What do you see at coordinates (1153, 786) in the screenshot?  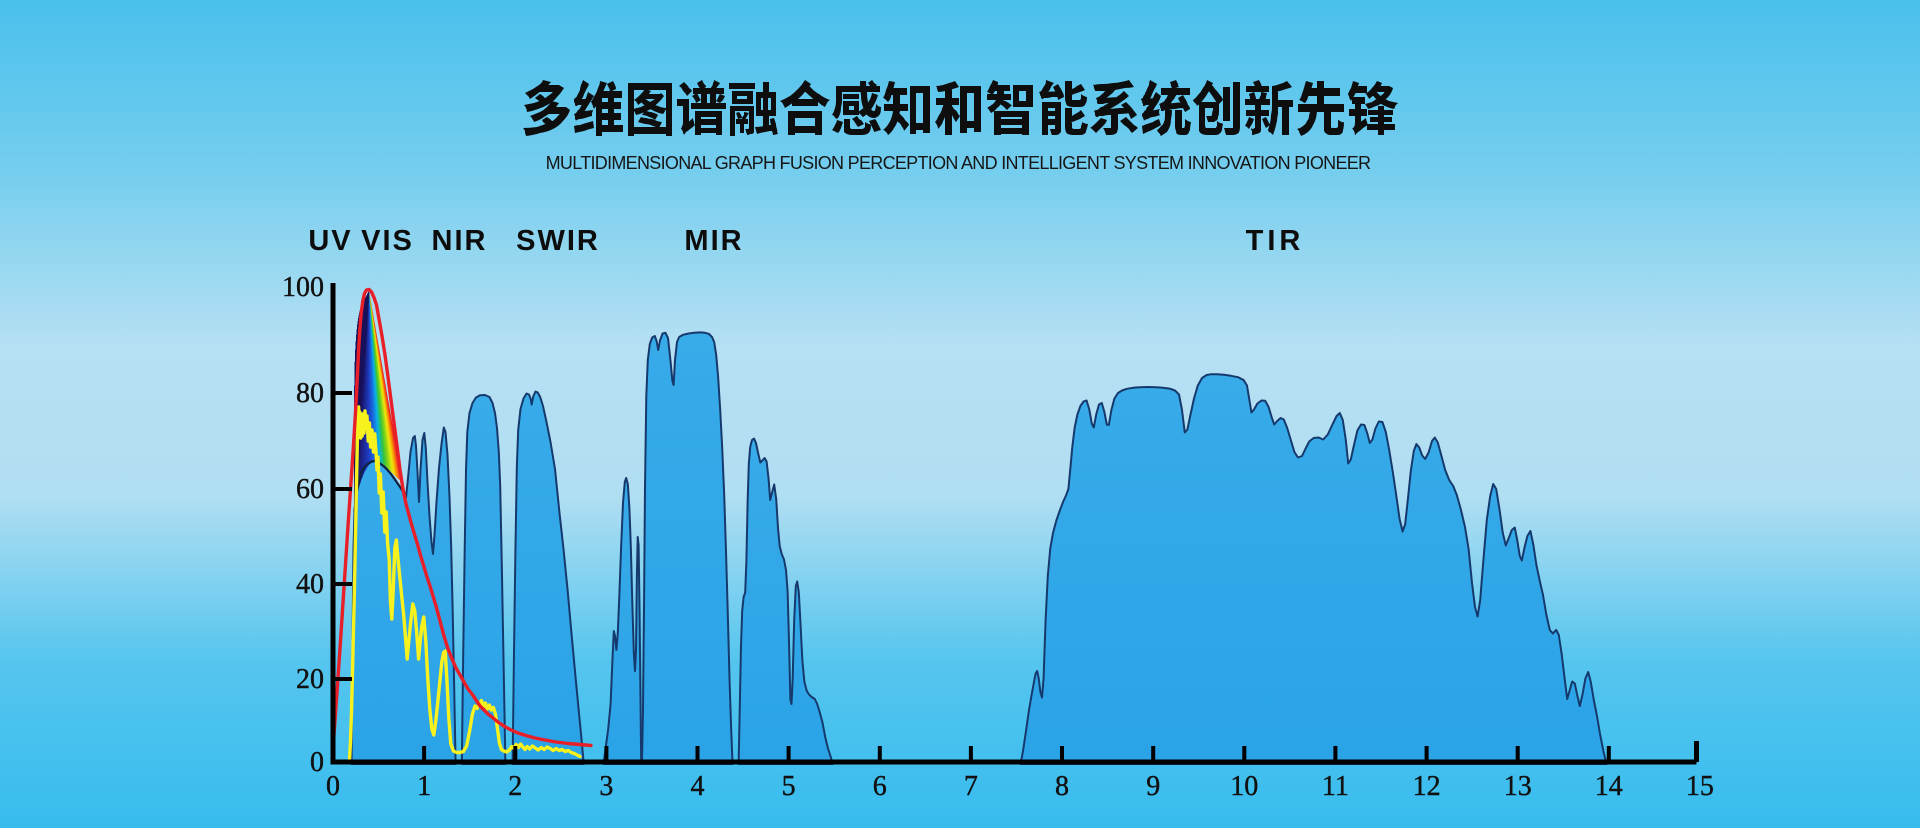 I see `svg-text: 9` at bounding box center [1153, 786].